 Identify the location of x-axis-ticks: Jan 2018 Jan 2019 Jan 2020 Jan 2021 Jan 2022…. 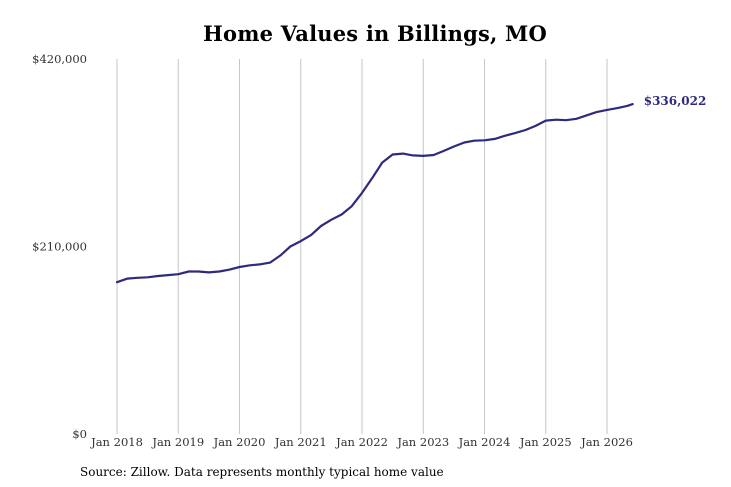
(361, 442).